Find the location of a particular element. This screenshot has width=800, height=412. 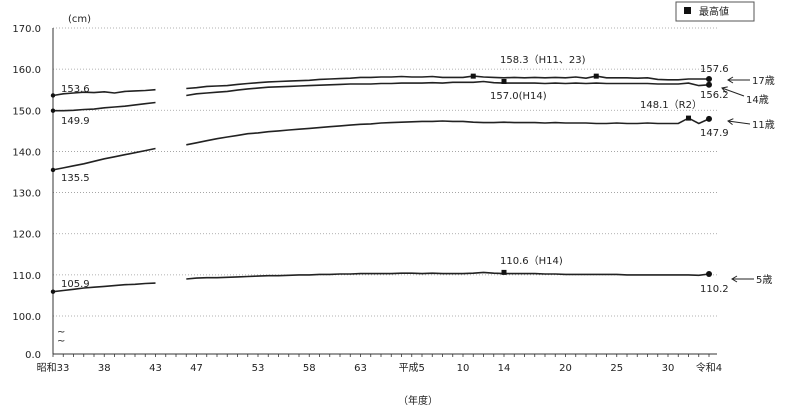

y-tick-label: 150.0 is located at coordinates (26, 111).